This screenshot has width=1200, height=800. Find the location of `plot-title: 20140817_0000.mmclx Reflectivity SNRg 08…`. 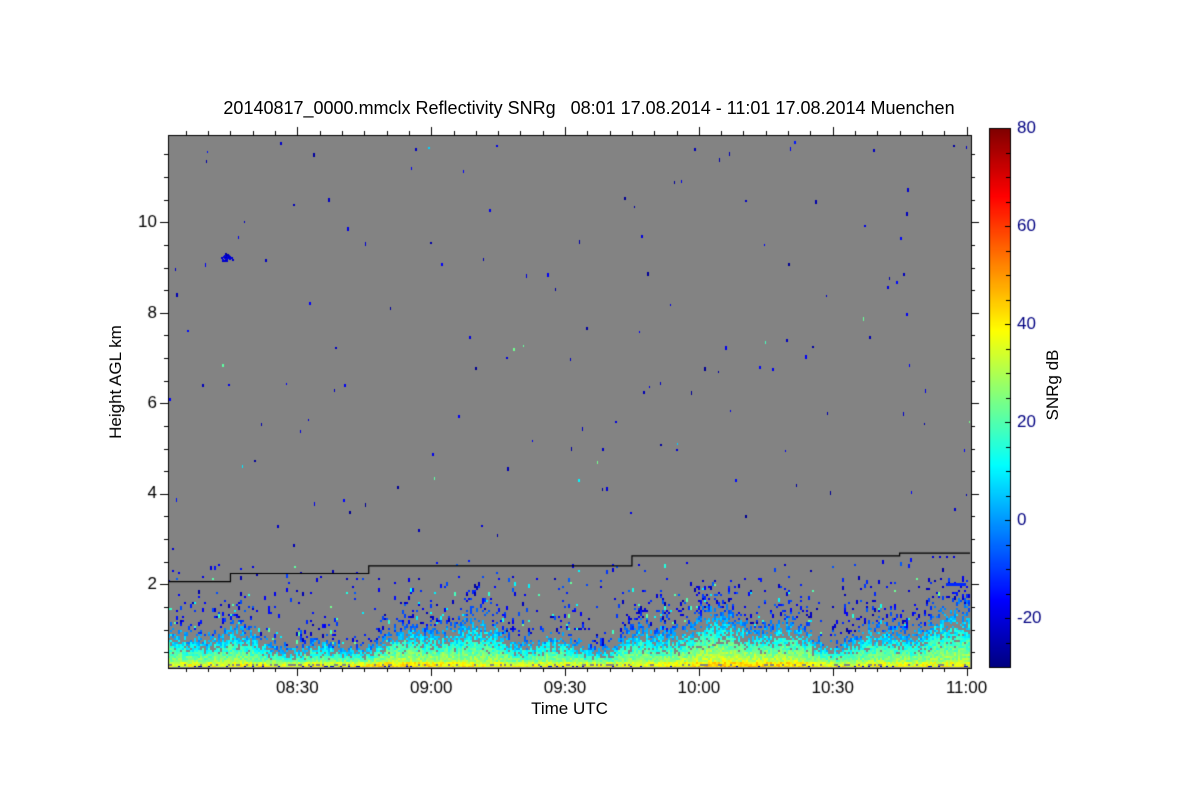

plot-title: 20140817_0000.mmclx Reflectivity SNRg 08… is located at coordinates (589, 108).